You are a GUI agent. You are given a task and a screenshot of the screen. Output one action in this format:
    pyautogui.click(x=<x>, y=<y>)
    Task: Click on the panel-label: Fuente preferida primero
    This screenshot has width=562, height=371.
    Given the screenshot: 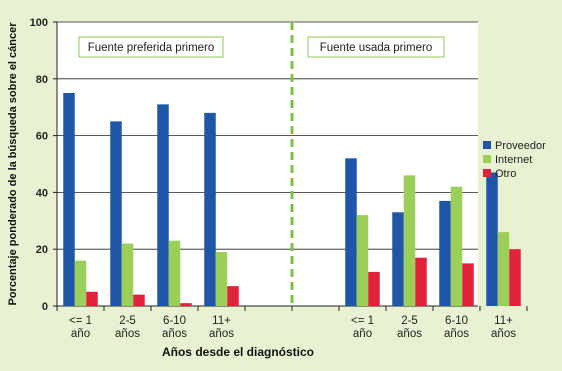 What is the action you would take?
    pyautogui.click(x=151, y=48)
    